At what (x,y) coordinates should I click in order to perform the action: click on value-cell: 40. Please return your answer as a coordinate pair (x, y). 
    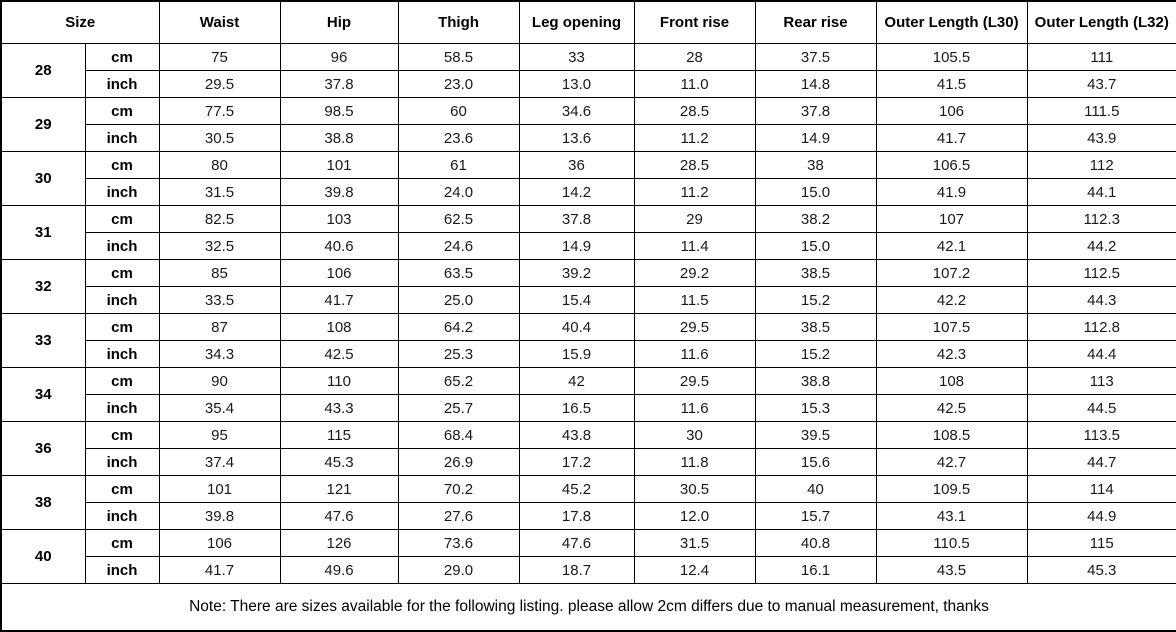
    Looking at the image, I should click on (815, 489).